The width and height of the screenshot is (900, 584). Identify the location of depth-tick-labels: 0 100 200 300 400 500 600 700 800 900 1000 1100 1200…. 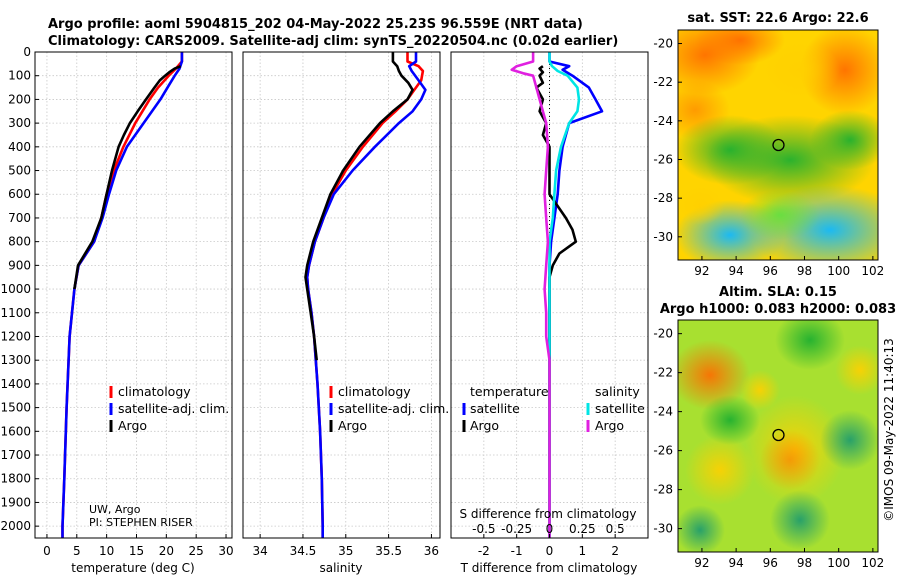
(19, 289).